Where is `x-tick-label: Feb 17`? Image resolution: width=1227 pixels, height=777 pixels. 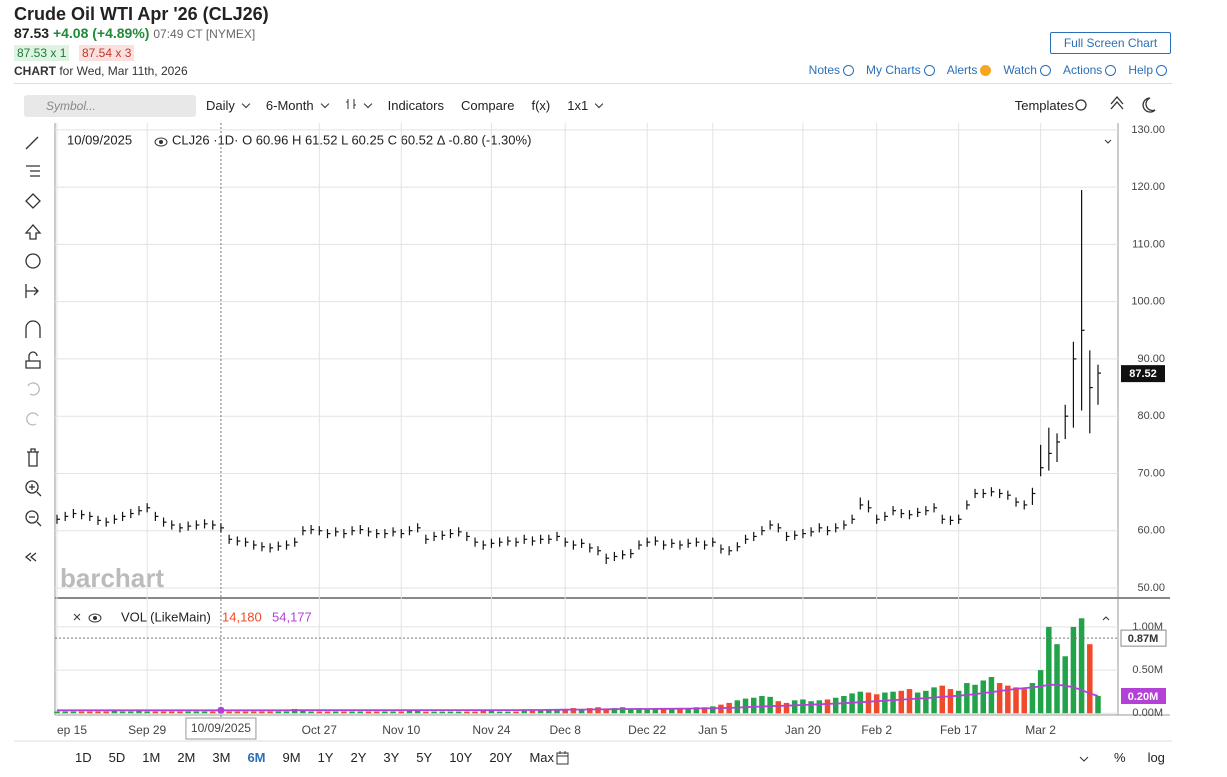 x-tick-label: Feb 17 is located at coordinates (959, 730).